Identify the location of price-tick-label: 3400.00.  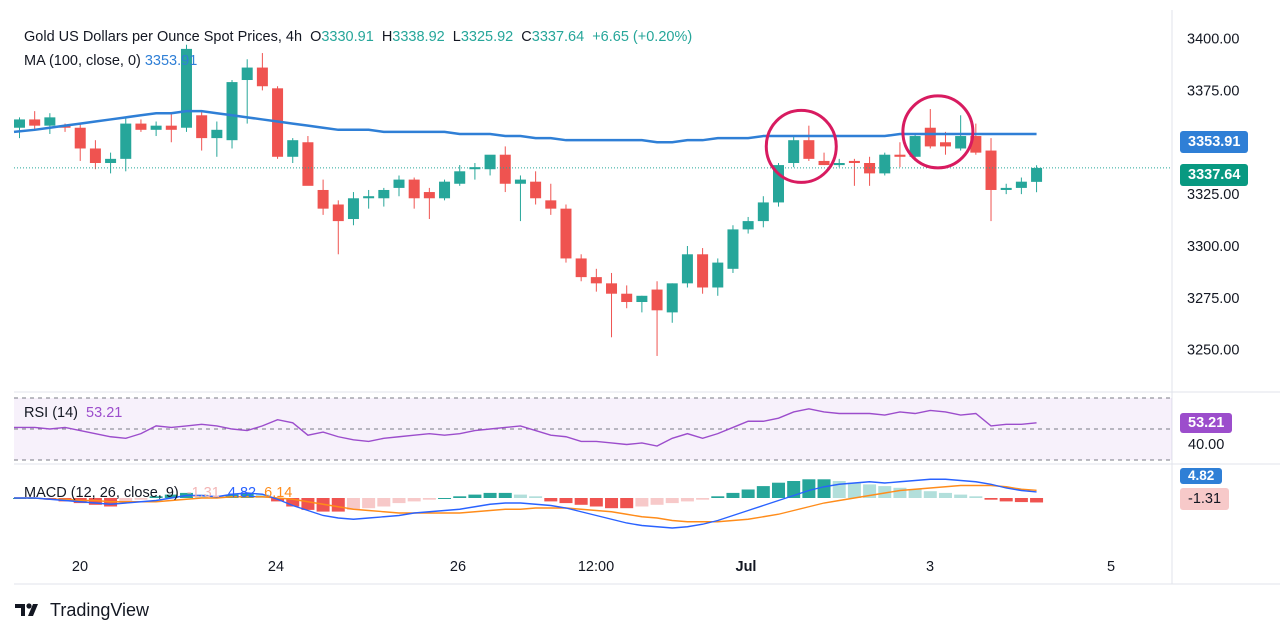
(1213, 40).